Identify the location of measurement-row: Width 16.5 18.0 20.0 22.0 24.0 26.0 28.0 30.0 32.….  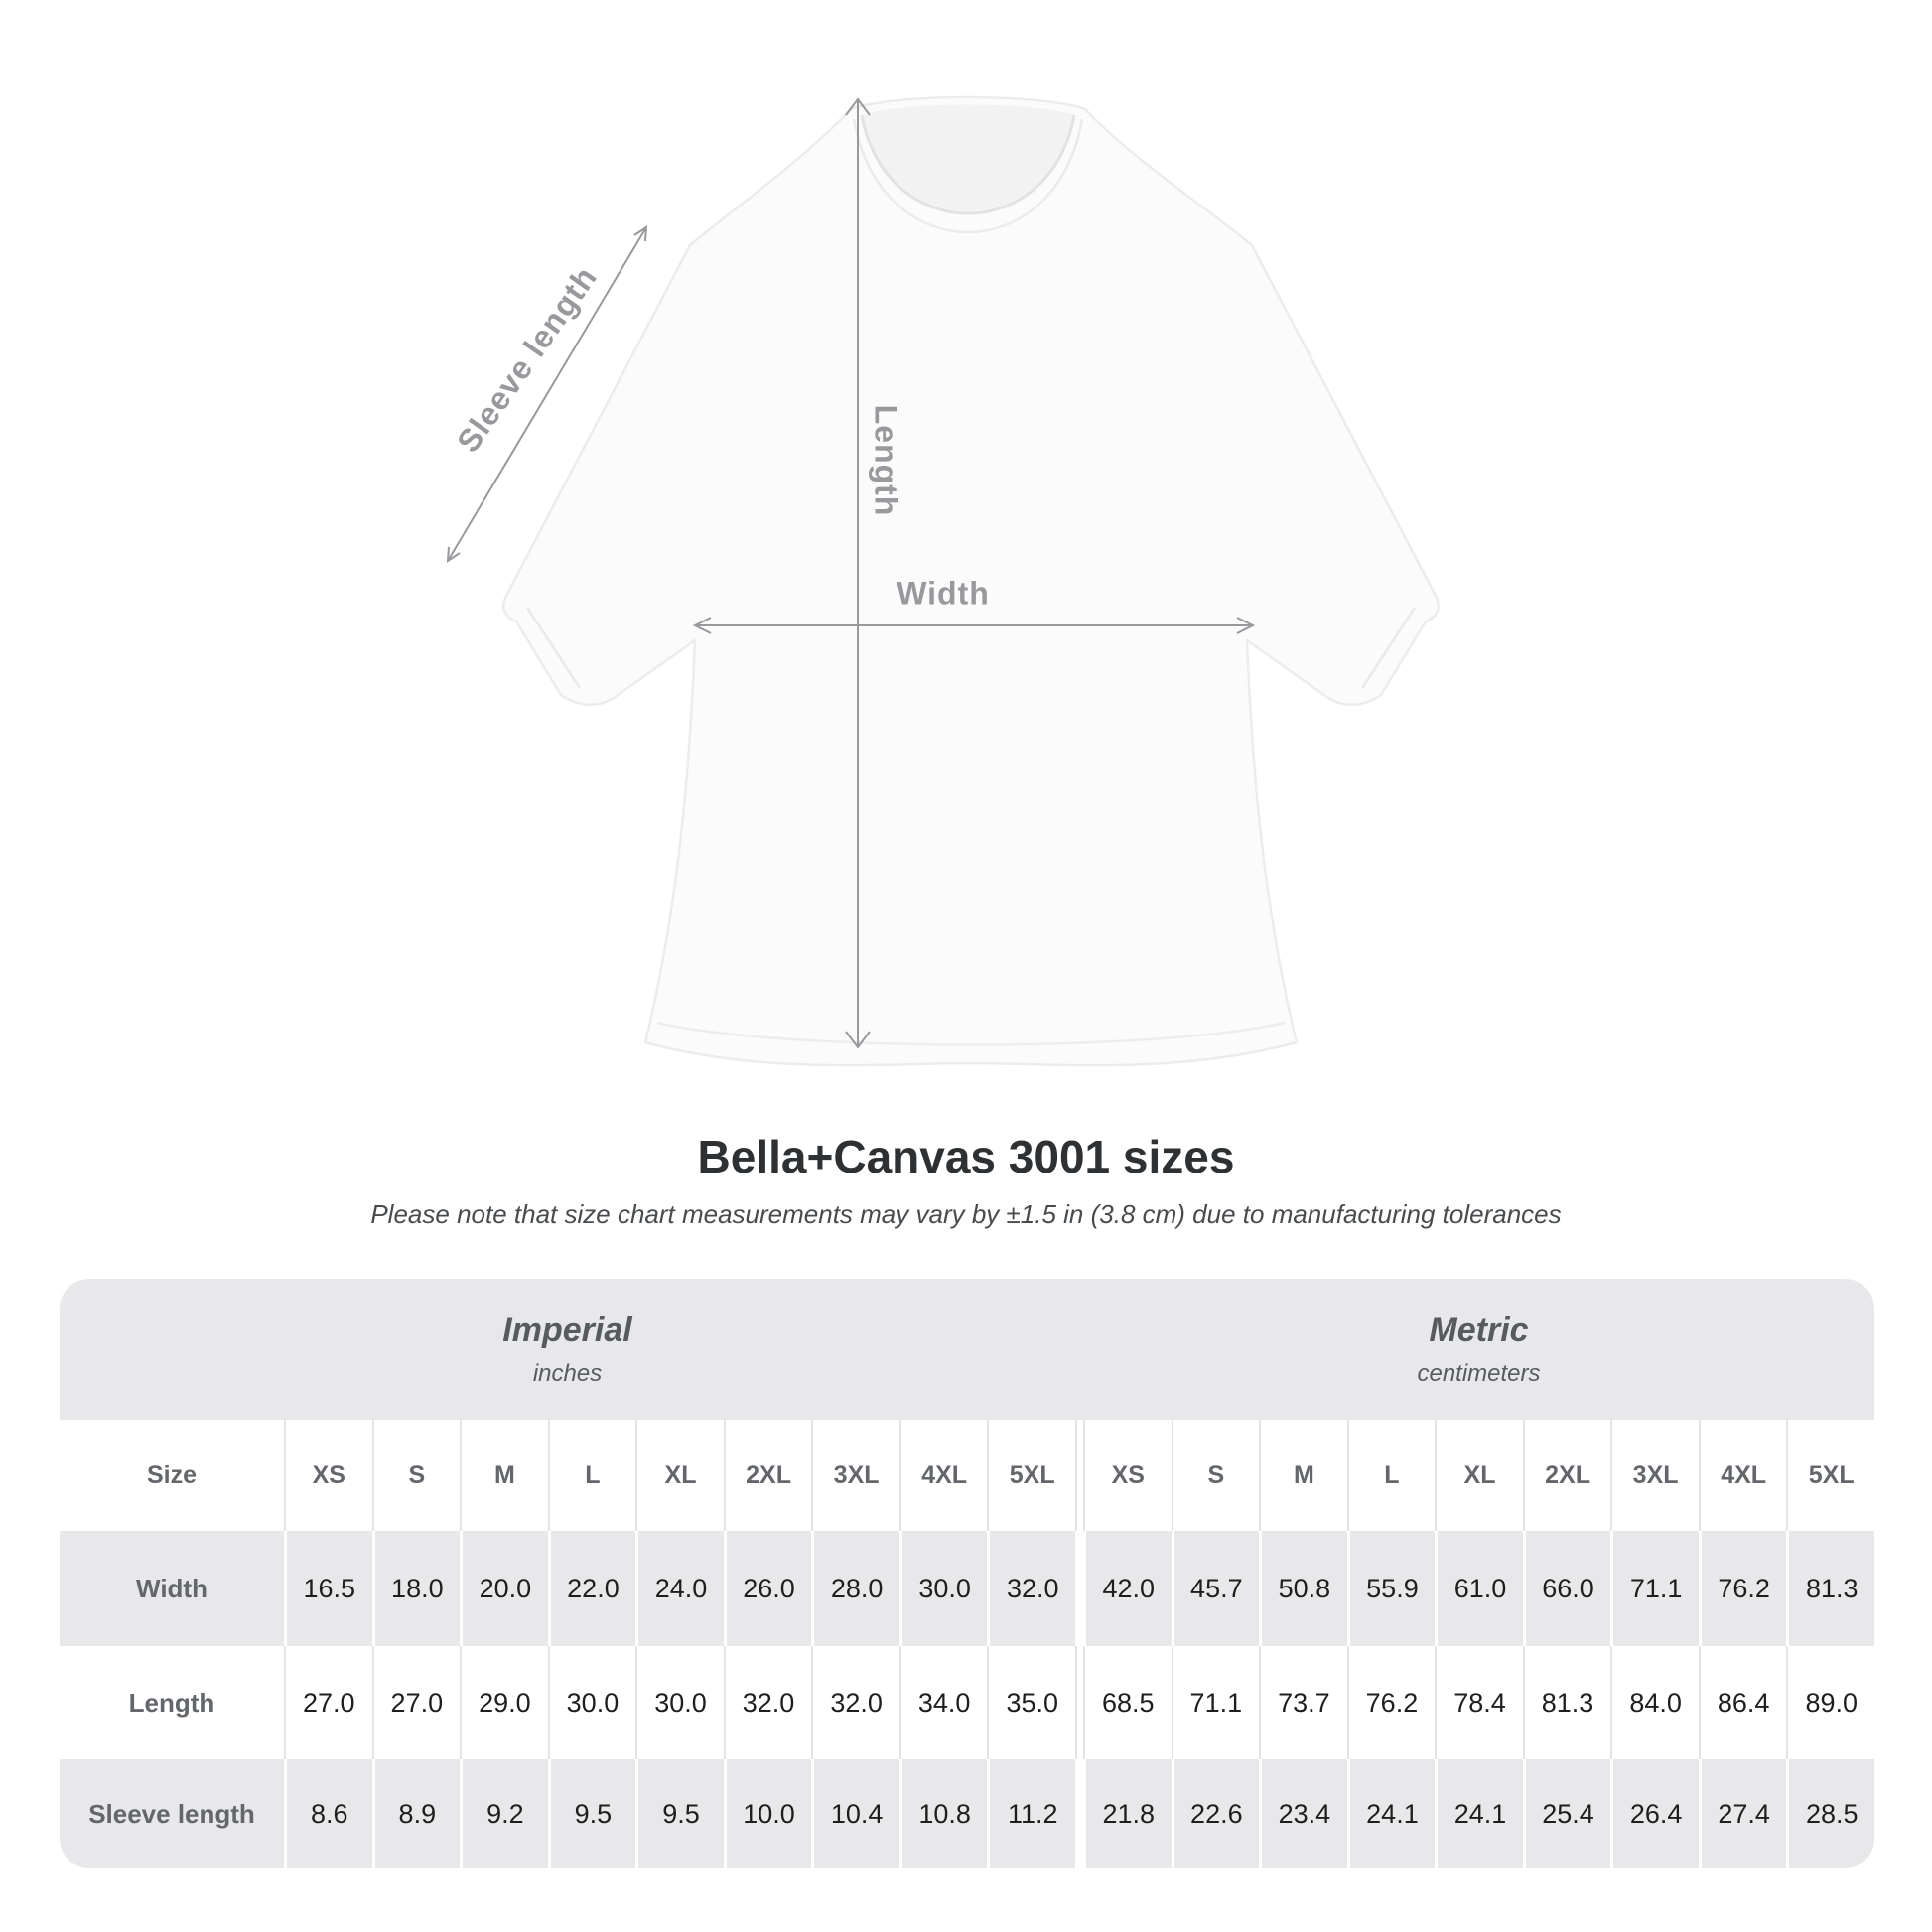
(967, 1589).